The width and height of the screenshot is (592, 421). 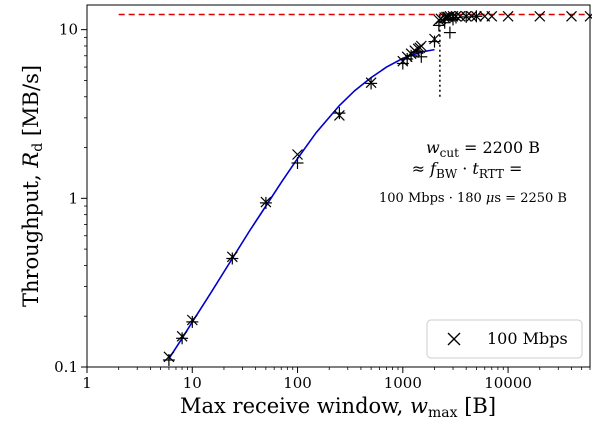 I want to click on x-axis-title-main: Max receive window,, so click(x=295, y=406).